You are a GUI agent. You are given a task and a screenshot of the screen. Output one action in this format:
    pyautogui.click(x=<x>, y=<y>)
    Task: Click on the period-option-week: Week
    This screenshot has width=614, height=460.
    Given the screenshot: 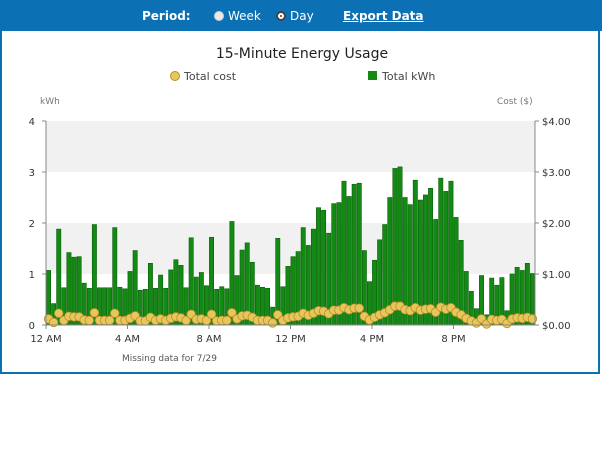 What is the action you would take?
    pyautogui.click(x=237, y=16)
    